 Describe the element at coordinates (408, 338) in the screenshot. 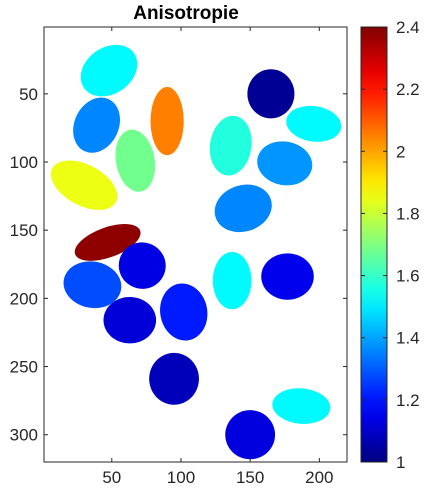

I see `colorbar-tick-label: 1.4` at that location.